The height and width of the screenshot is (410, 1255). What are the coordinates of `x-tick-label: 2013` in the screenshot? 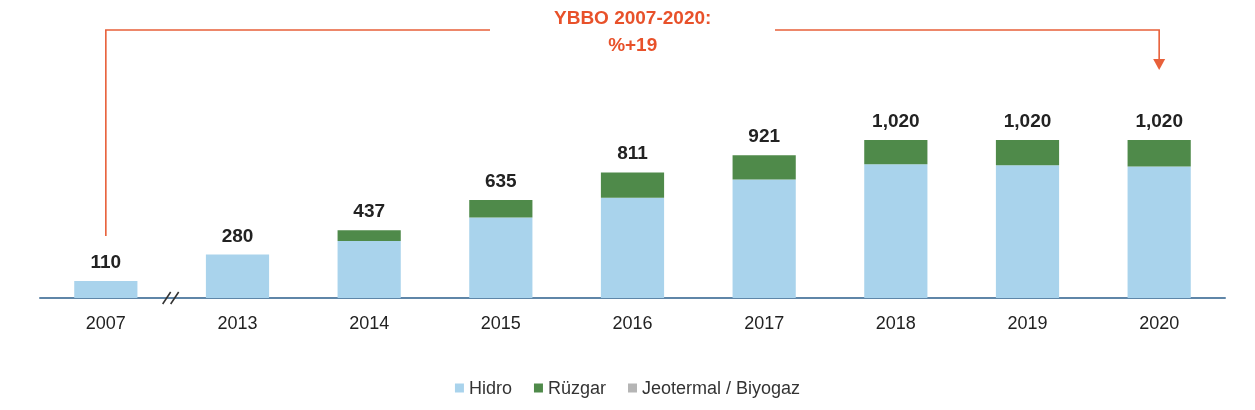 It's located at (237, 323).